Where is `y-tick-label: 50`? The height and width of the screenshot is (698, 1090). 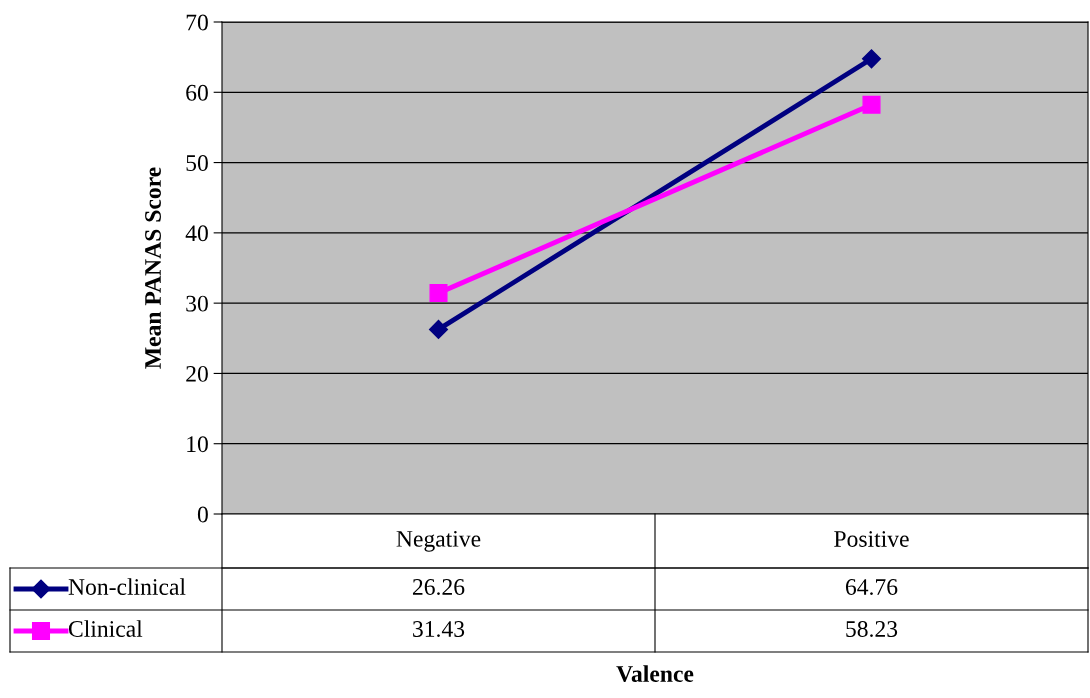 y-tick-label: 50 is located at coordinates (197, 163).